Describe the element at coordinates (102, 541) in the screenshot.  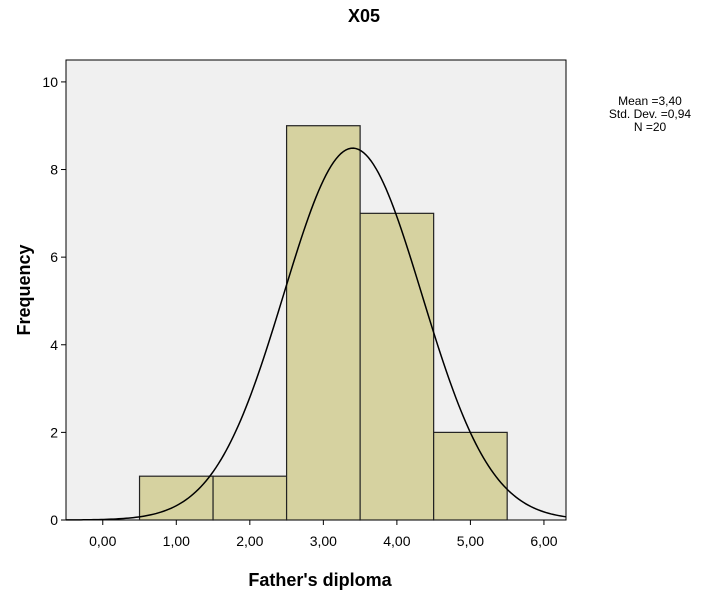
I see `x-tick-label: 0,00` at that location.